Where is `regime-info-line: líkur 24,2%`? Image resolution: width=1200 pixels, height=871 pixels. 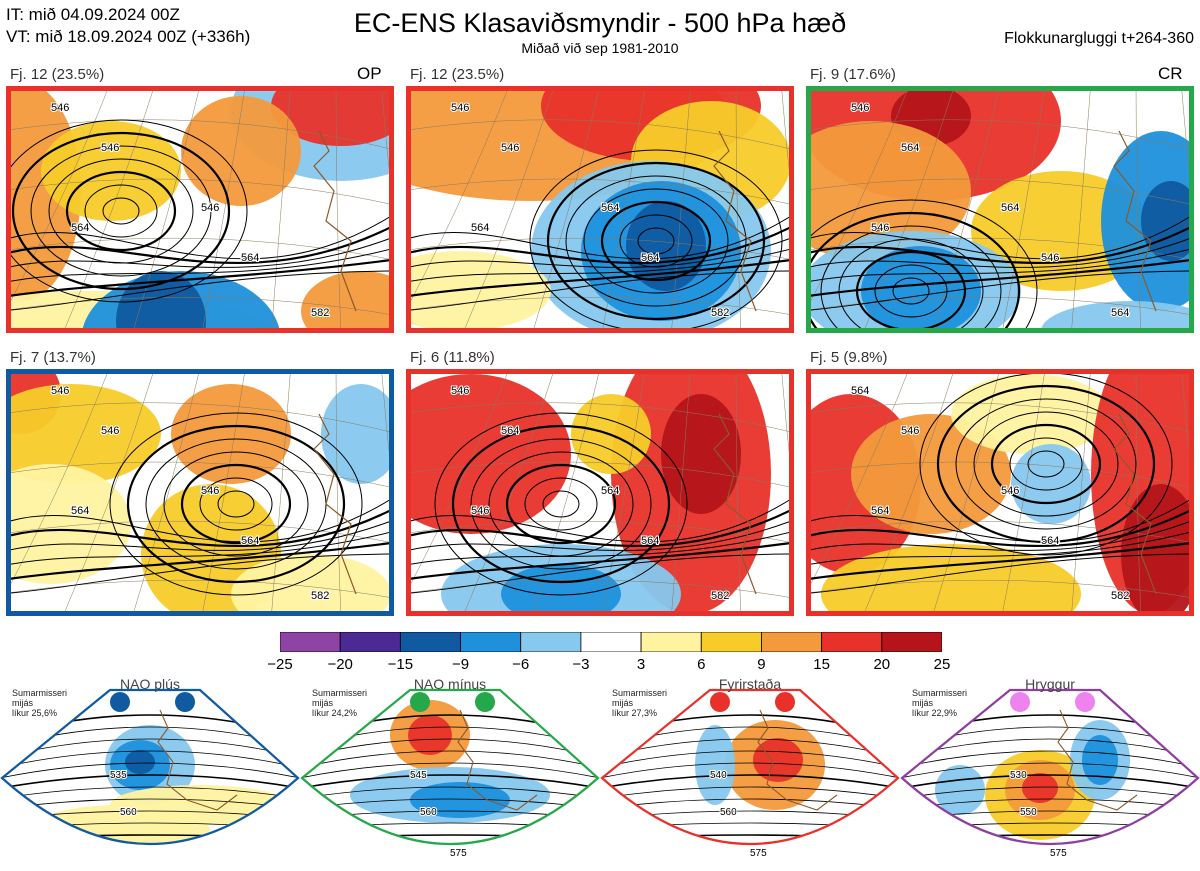 regime-info-line: líkur 24,2% is located at coordinates (335, 713).